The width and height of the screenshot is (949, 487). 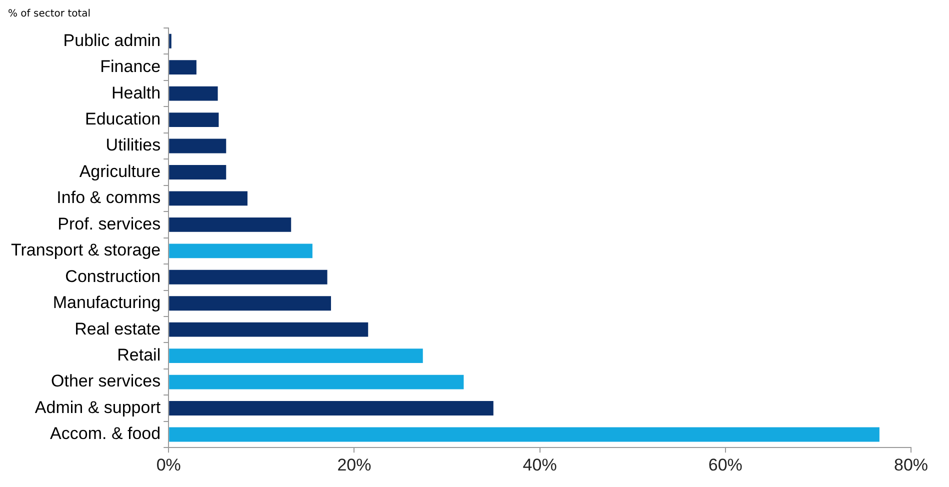 I want to click on y-tick-label: Retail, so click(x=139, y=355).